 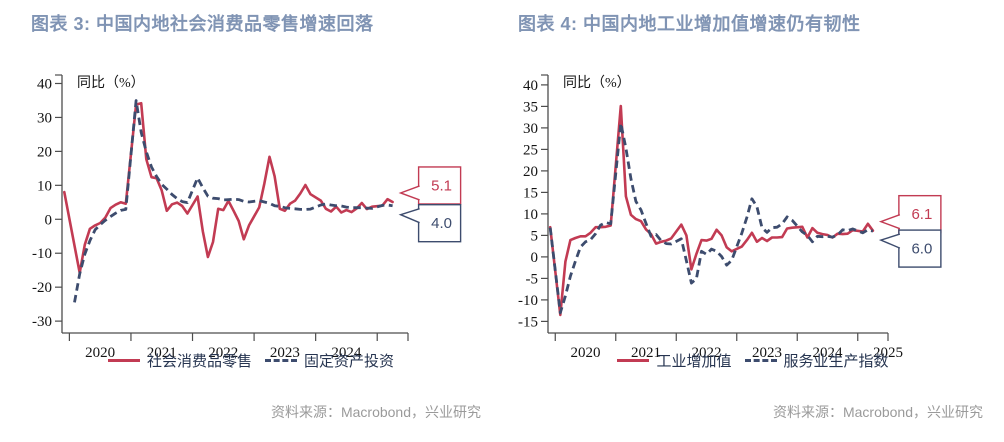 What do you see at coordinates (530, 107) in the screenshot?
I see `y-tick-label: 35` at bounding box center [530, 107].